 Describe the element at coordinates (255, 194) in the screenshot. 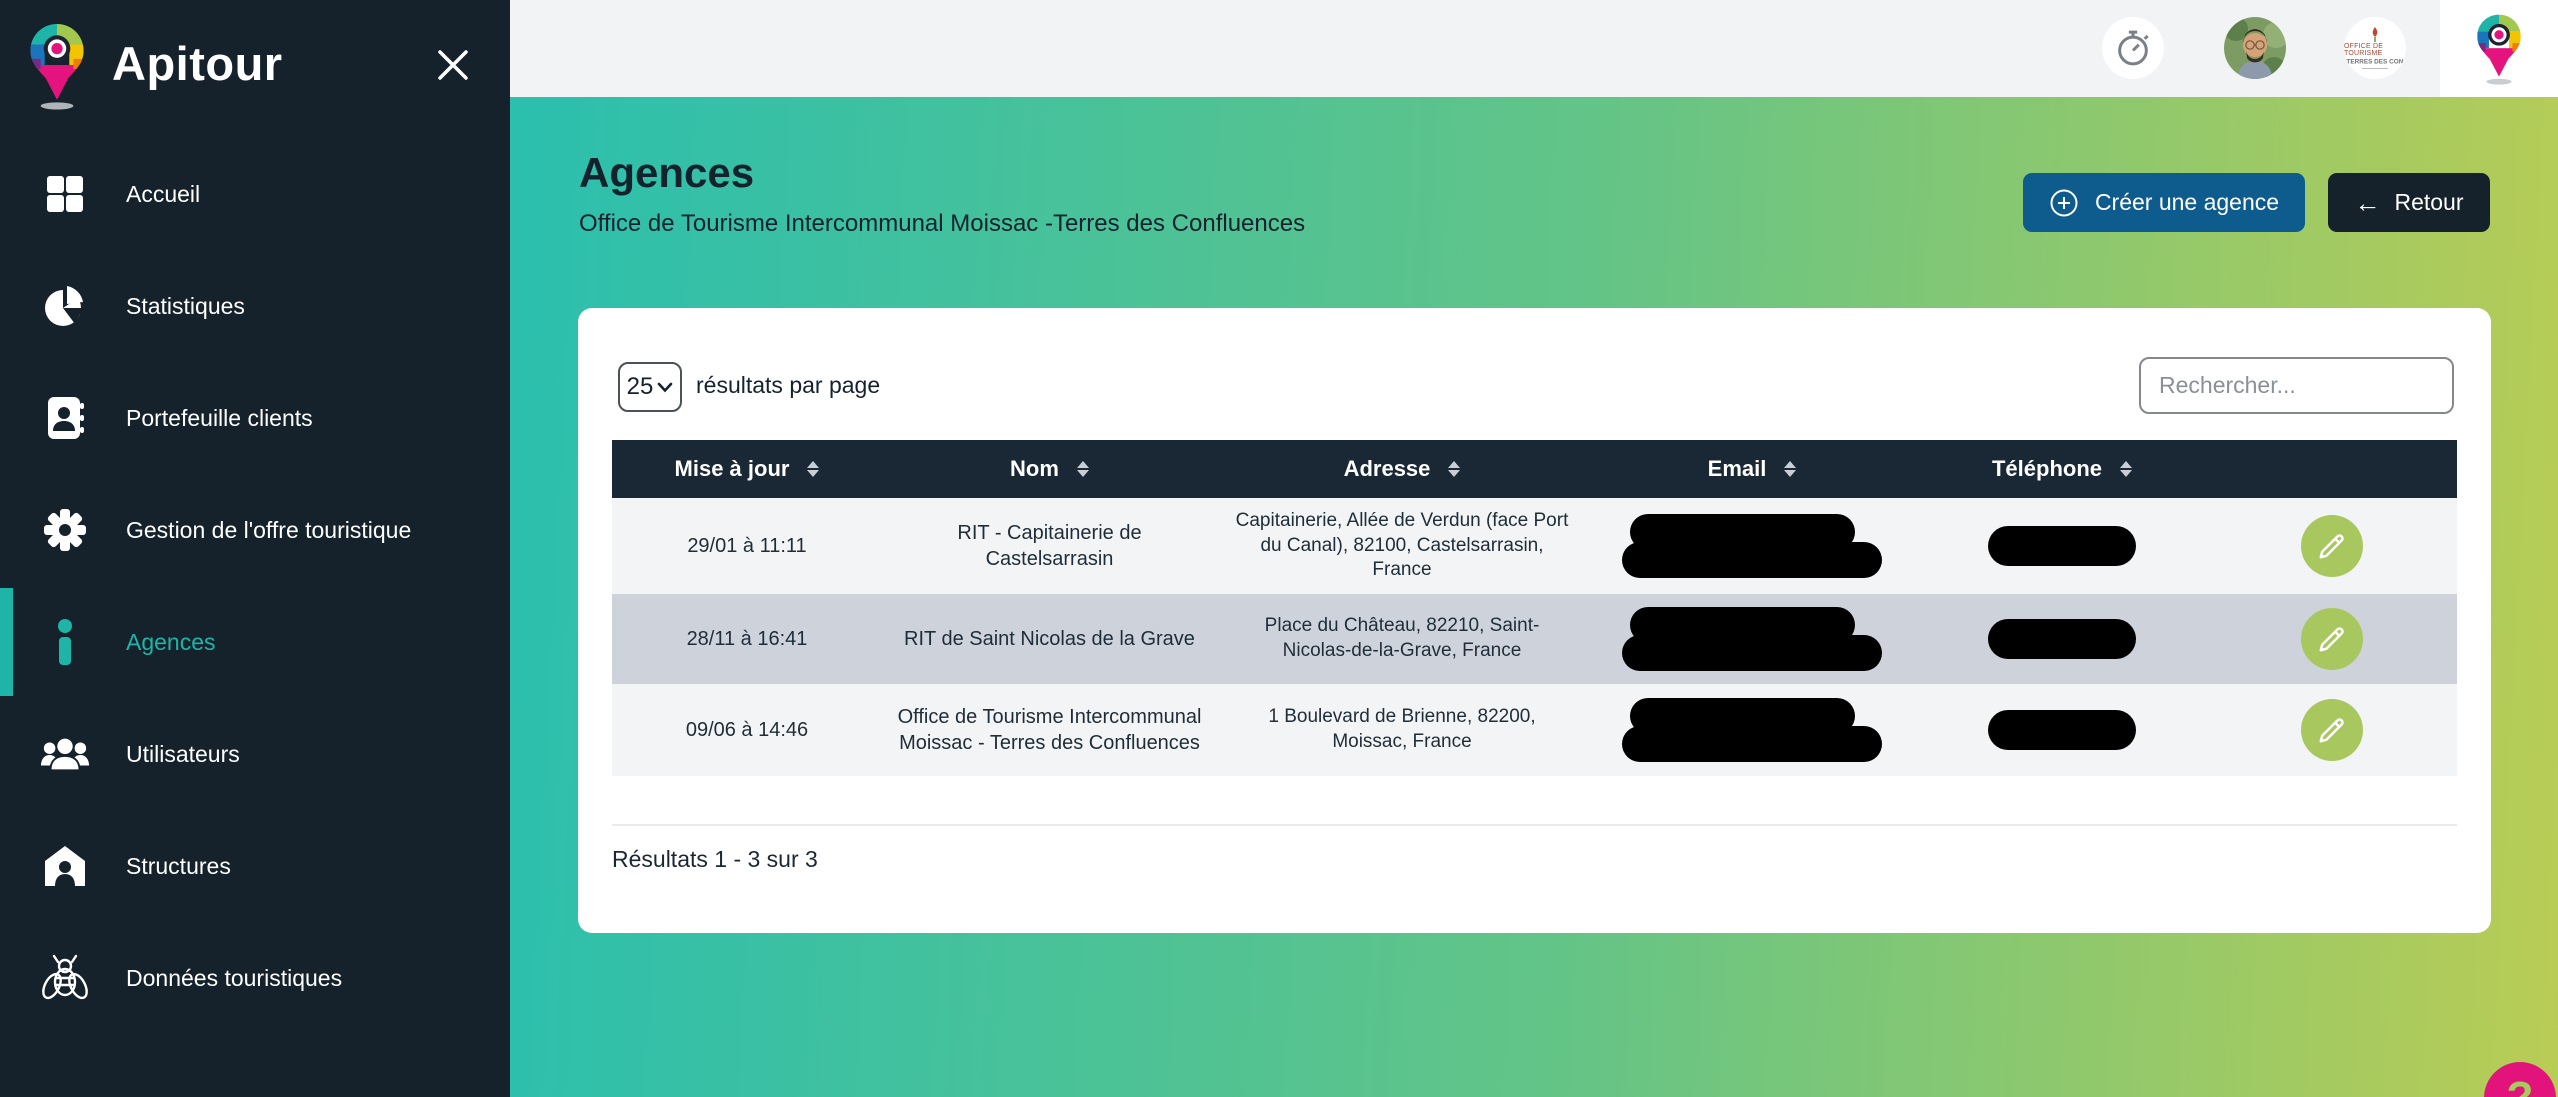

I see `sidebar-item-accueil: Accueil` at that location.